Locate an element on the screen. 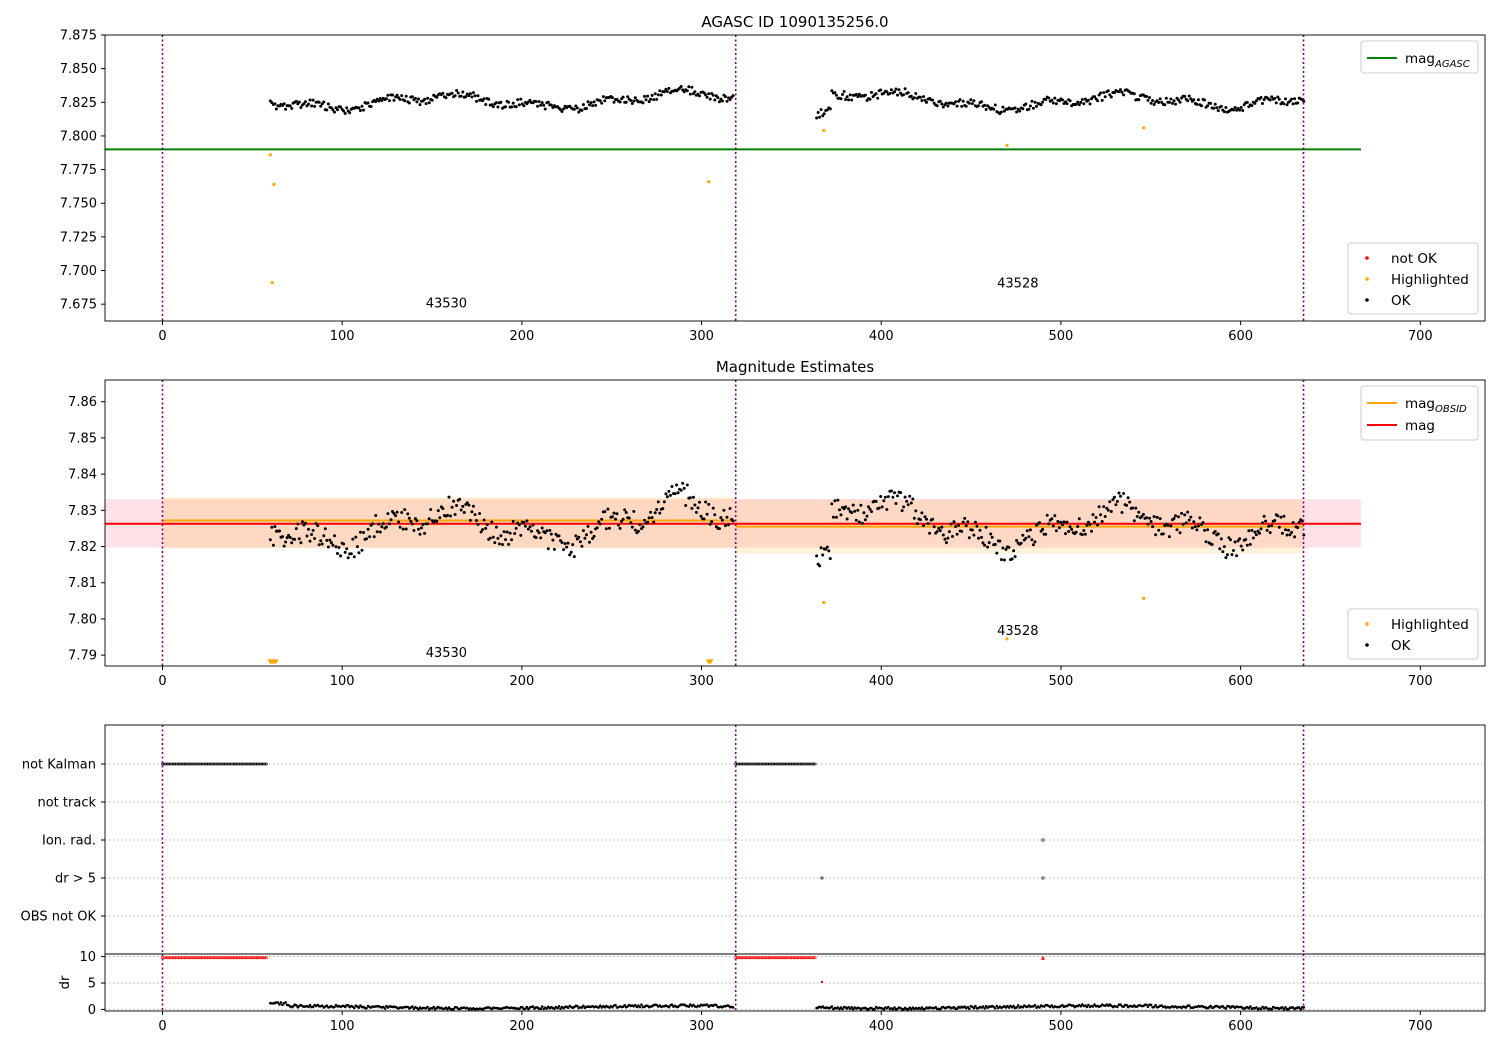  middle-obsid-label: 43528 is located at coordinates (1017, 631).